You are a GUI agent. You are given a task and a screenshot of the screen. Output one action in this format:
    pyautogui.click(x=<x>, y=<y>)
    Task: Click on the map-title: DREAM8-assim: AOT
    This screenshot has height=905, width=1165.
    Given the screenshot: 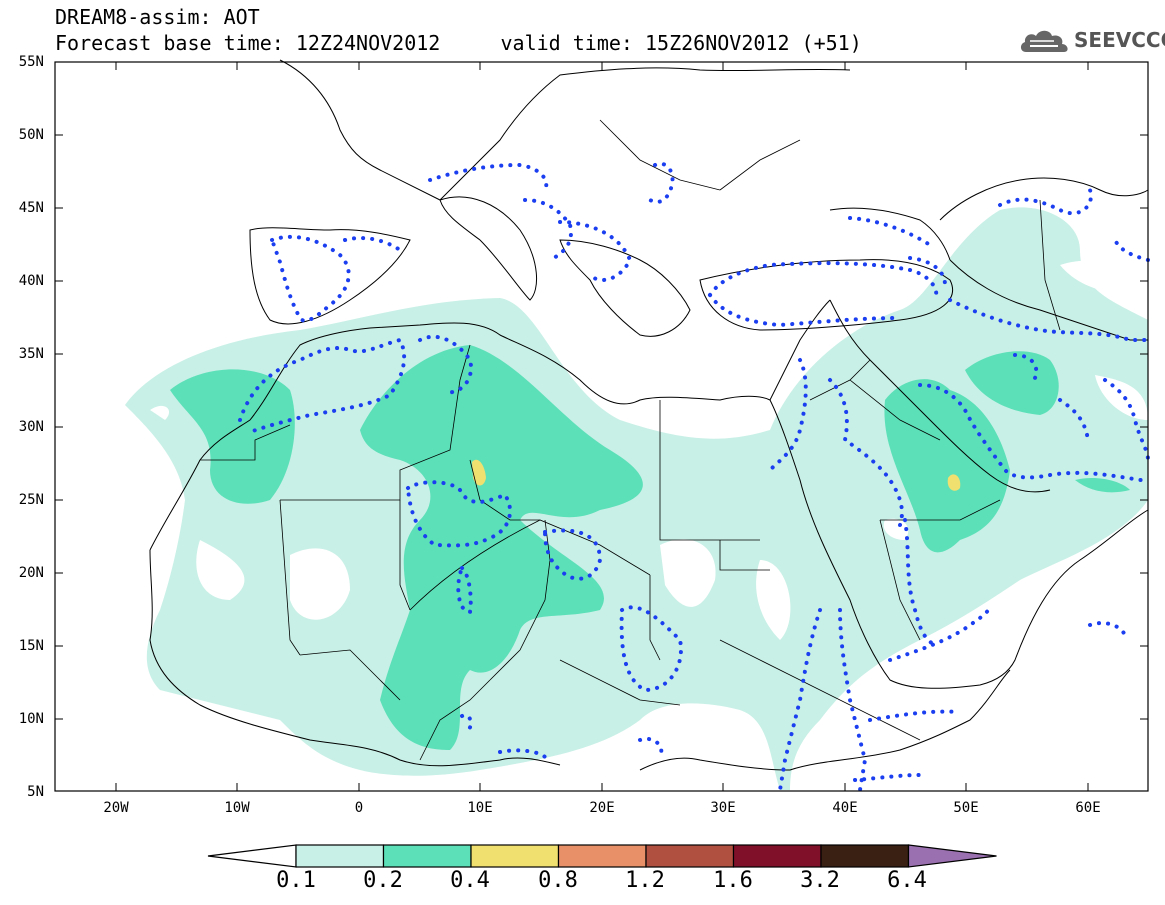 What is the action you would take?
    pyautogui.click(x=157, y=17)
    